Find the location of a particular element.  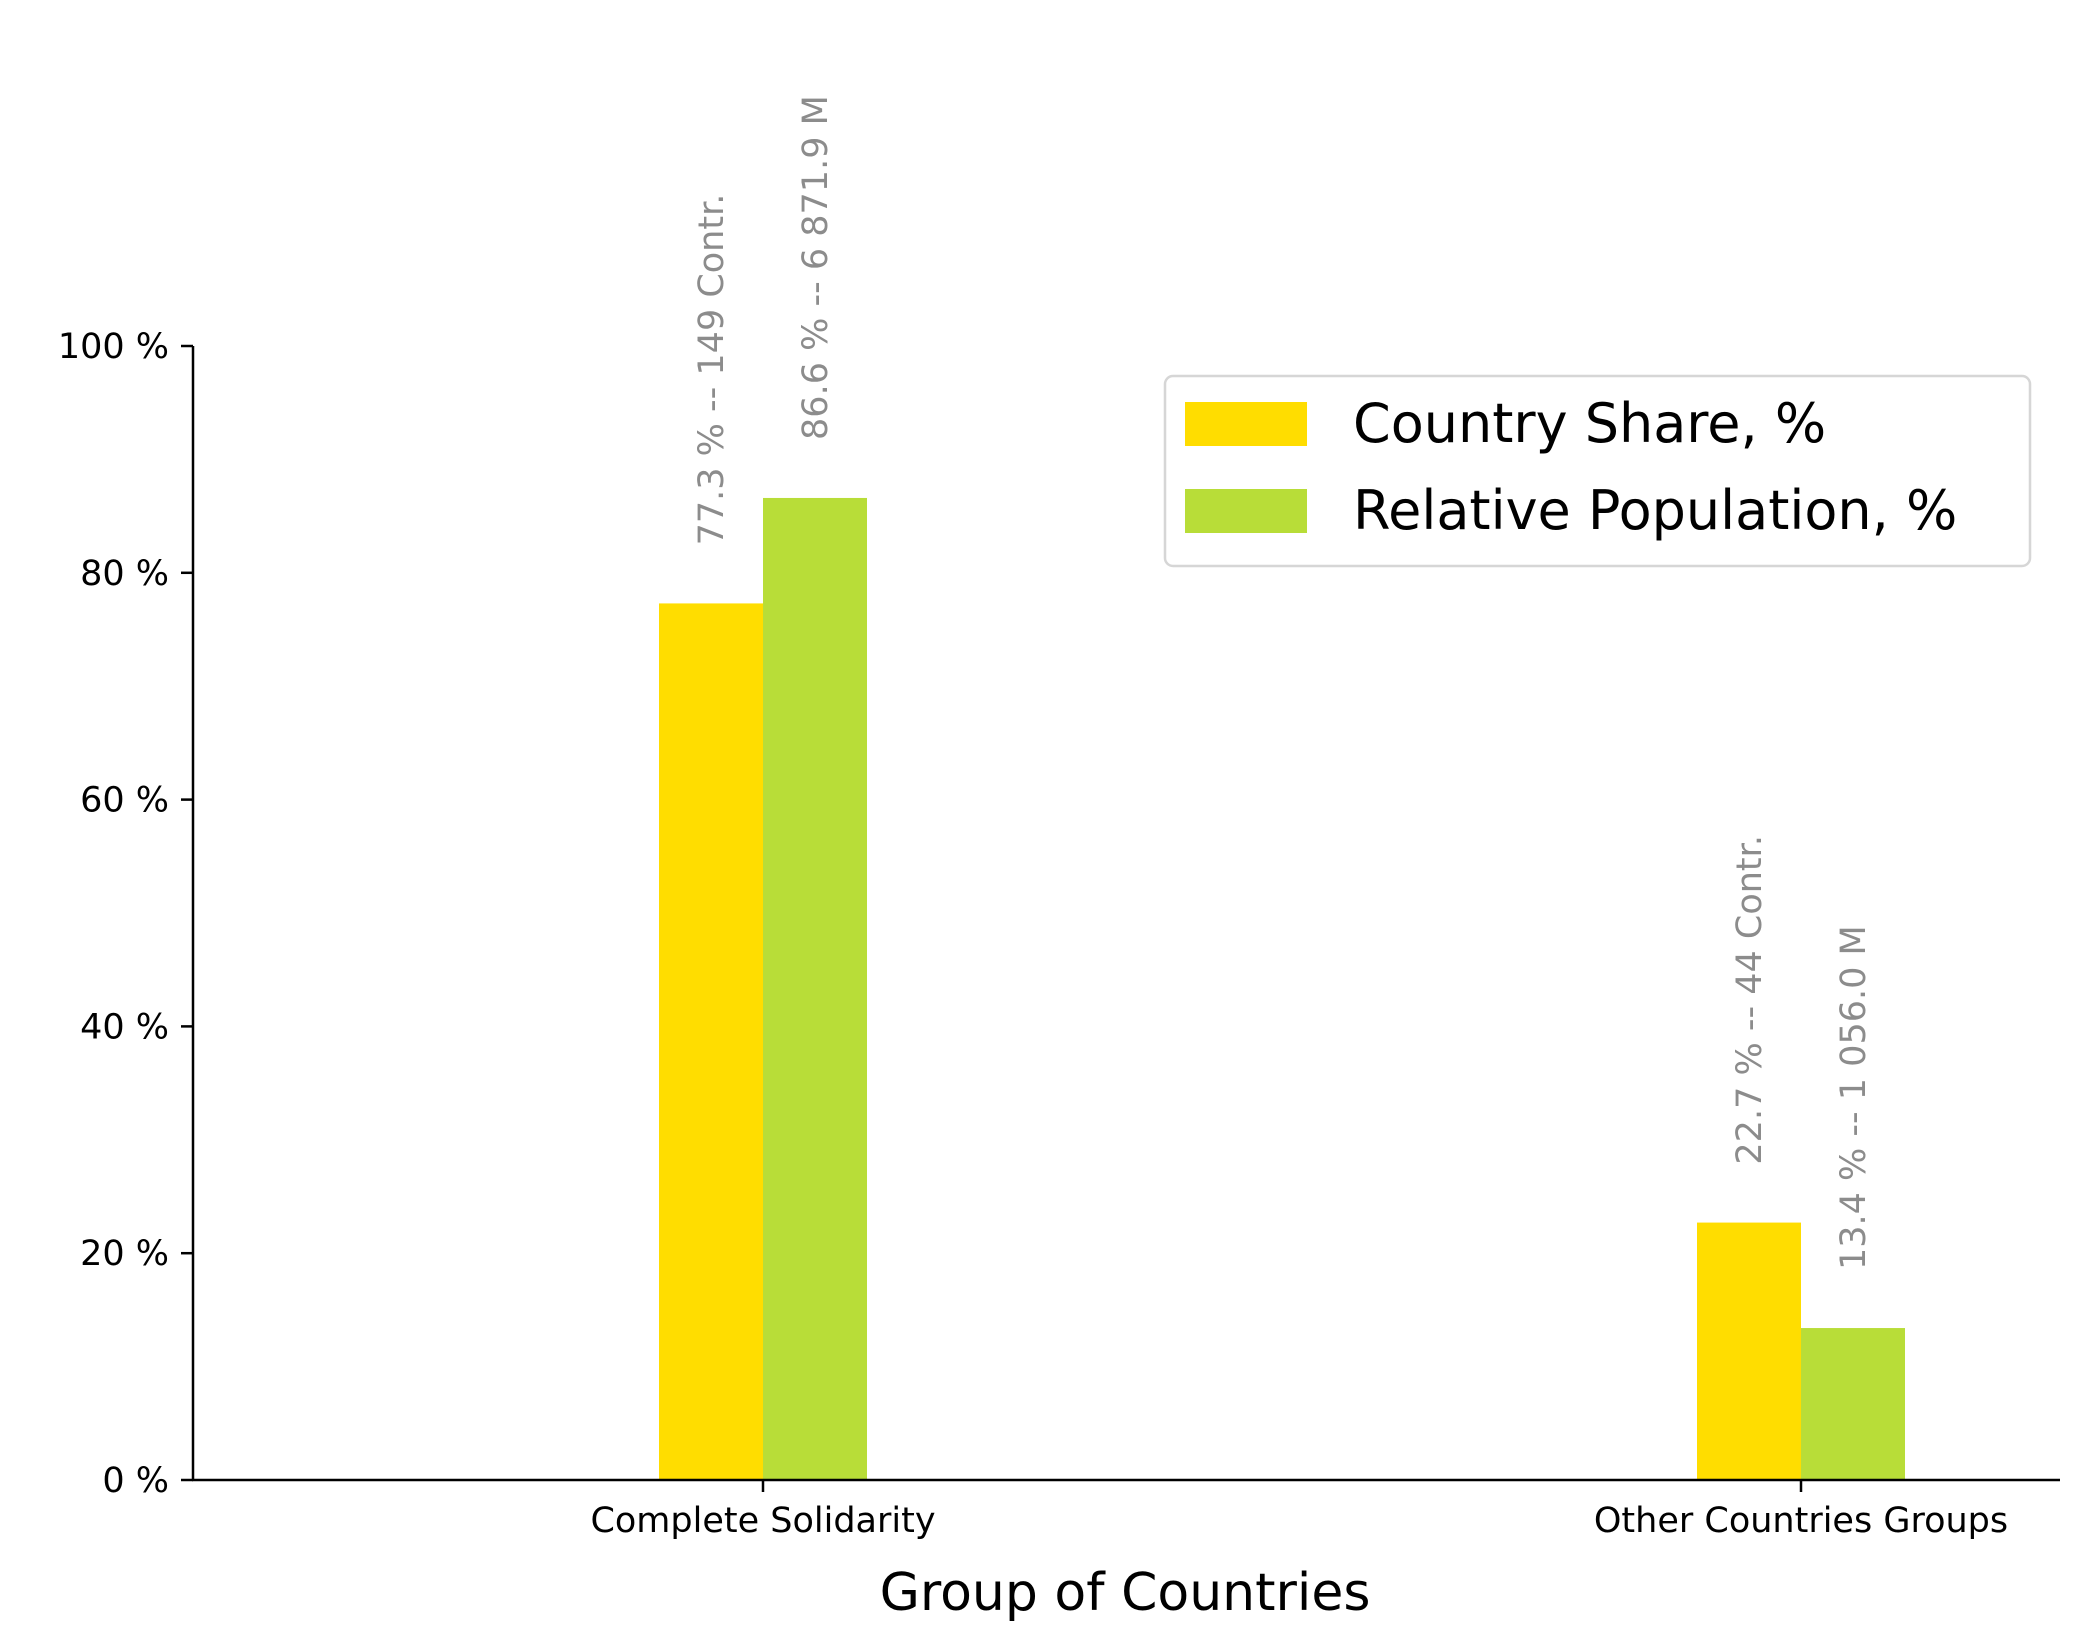

y-tick-label: 80 % is located at coordinates (124, 574).